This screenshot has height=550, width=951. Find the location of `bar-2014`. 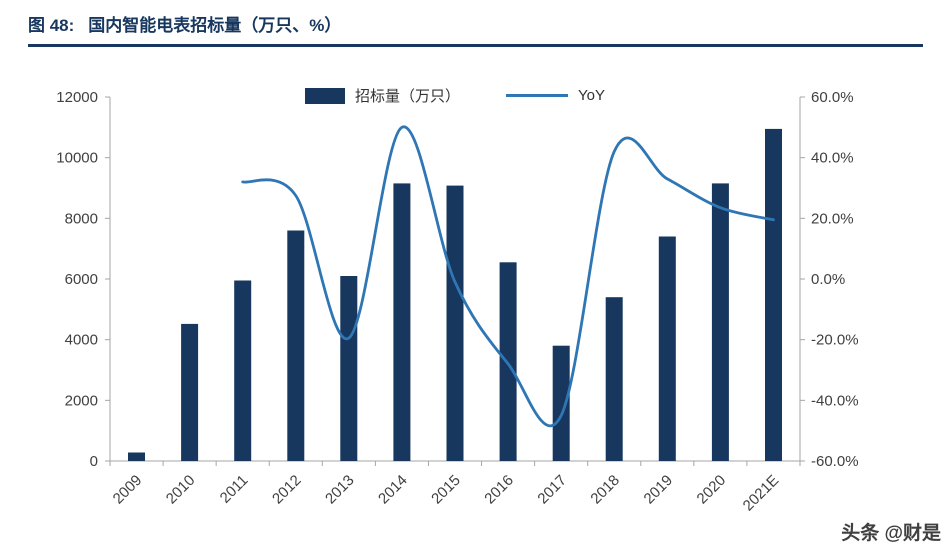

bar-2014 is located at coordinates (402, 322).